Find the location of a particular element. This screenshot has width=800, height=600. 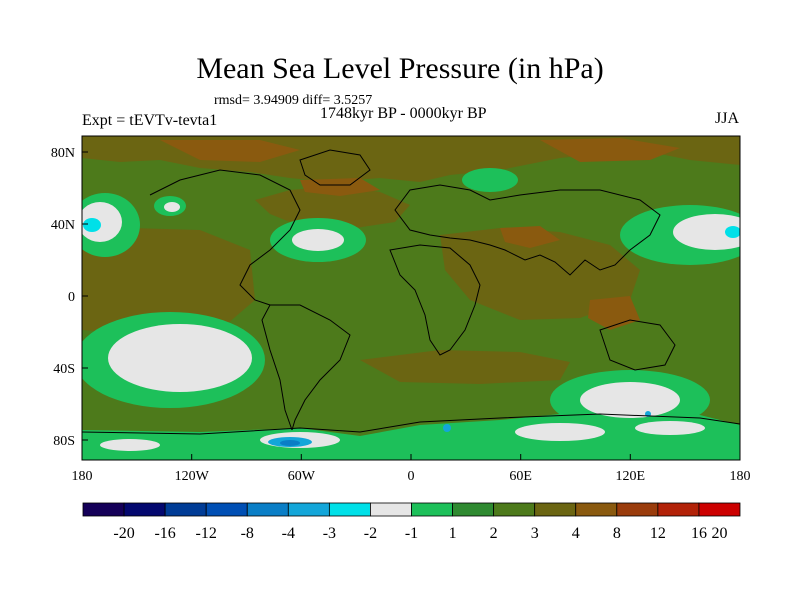

coastline-north-america is located at coordinates (225, 237).